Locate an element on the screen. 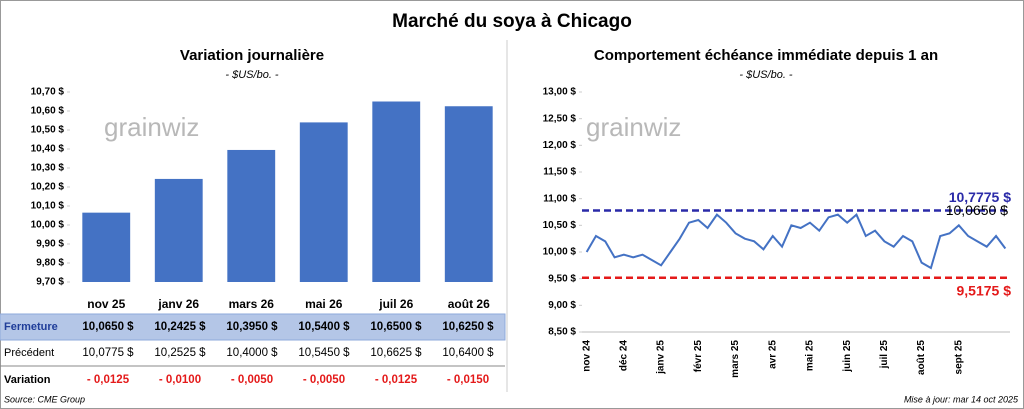 This screenshot has height=409, width=1024. table-cell: 10,6400 $ is located at coordinates (468, 353).